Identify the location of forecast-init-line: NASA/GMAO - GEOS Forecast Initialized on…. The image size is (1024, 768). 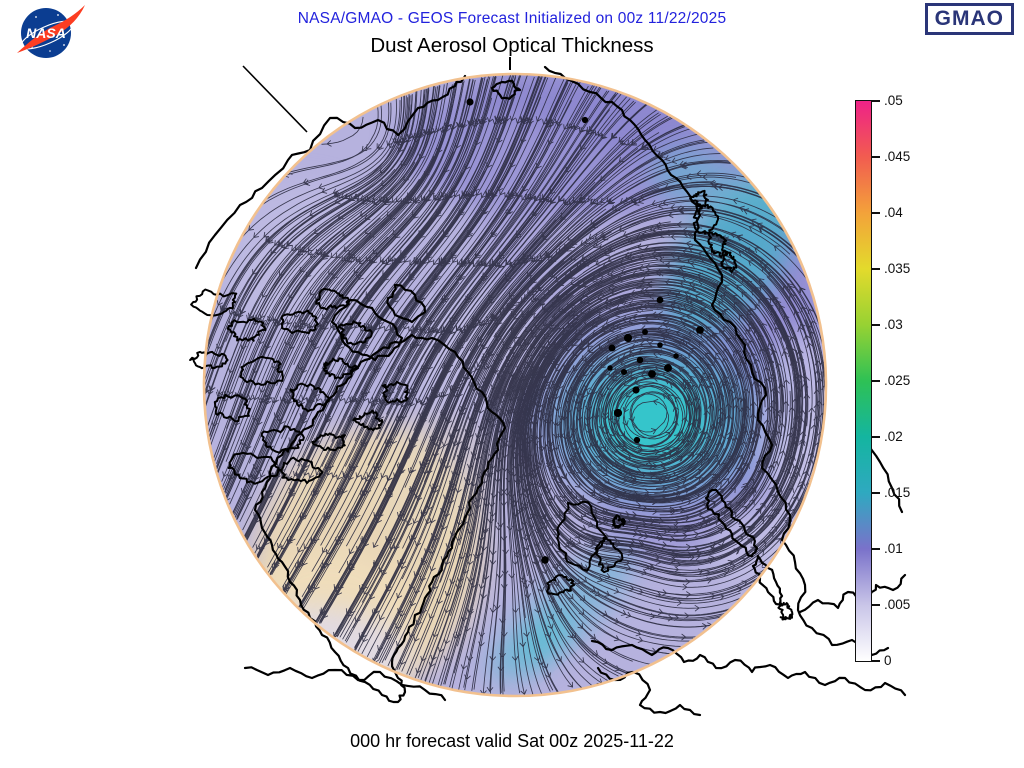
(512, 18).